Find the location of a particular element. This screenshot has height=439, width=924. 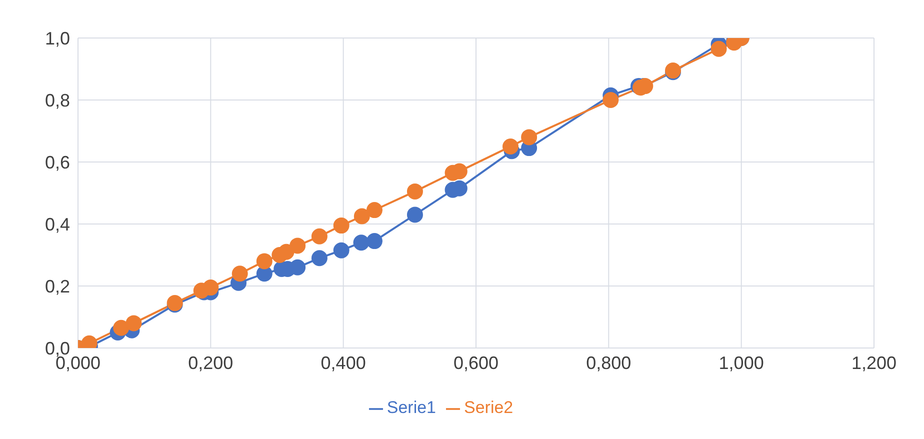

y-tick-label: 0,2 is located at coordinates (57, 286).